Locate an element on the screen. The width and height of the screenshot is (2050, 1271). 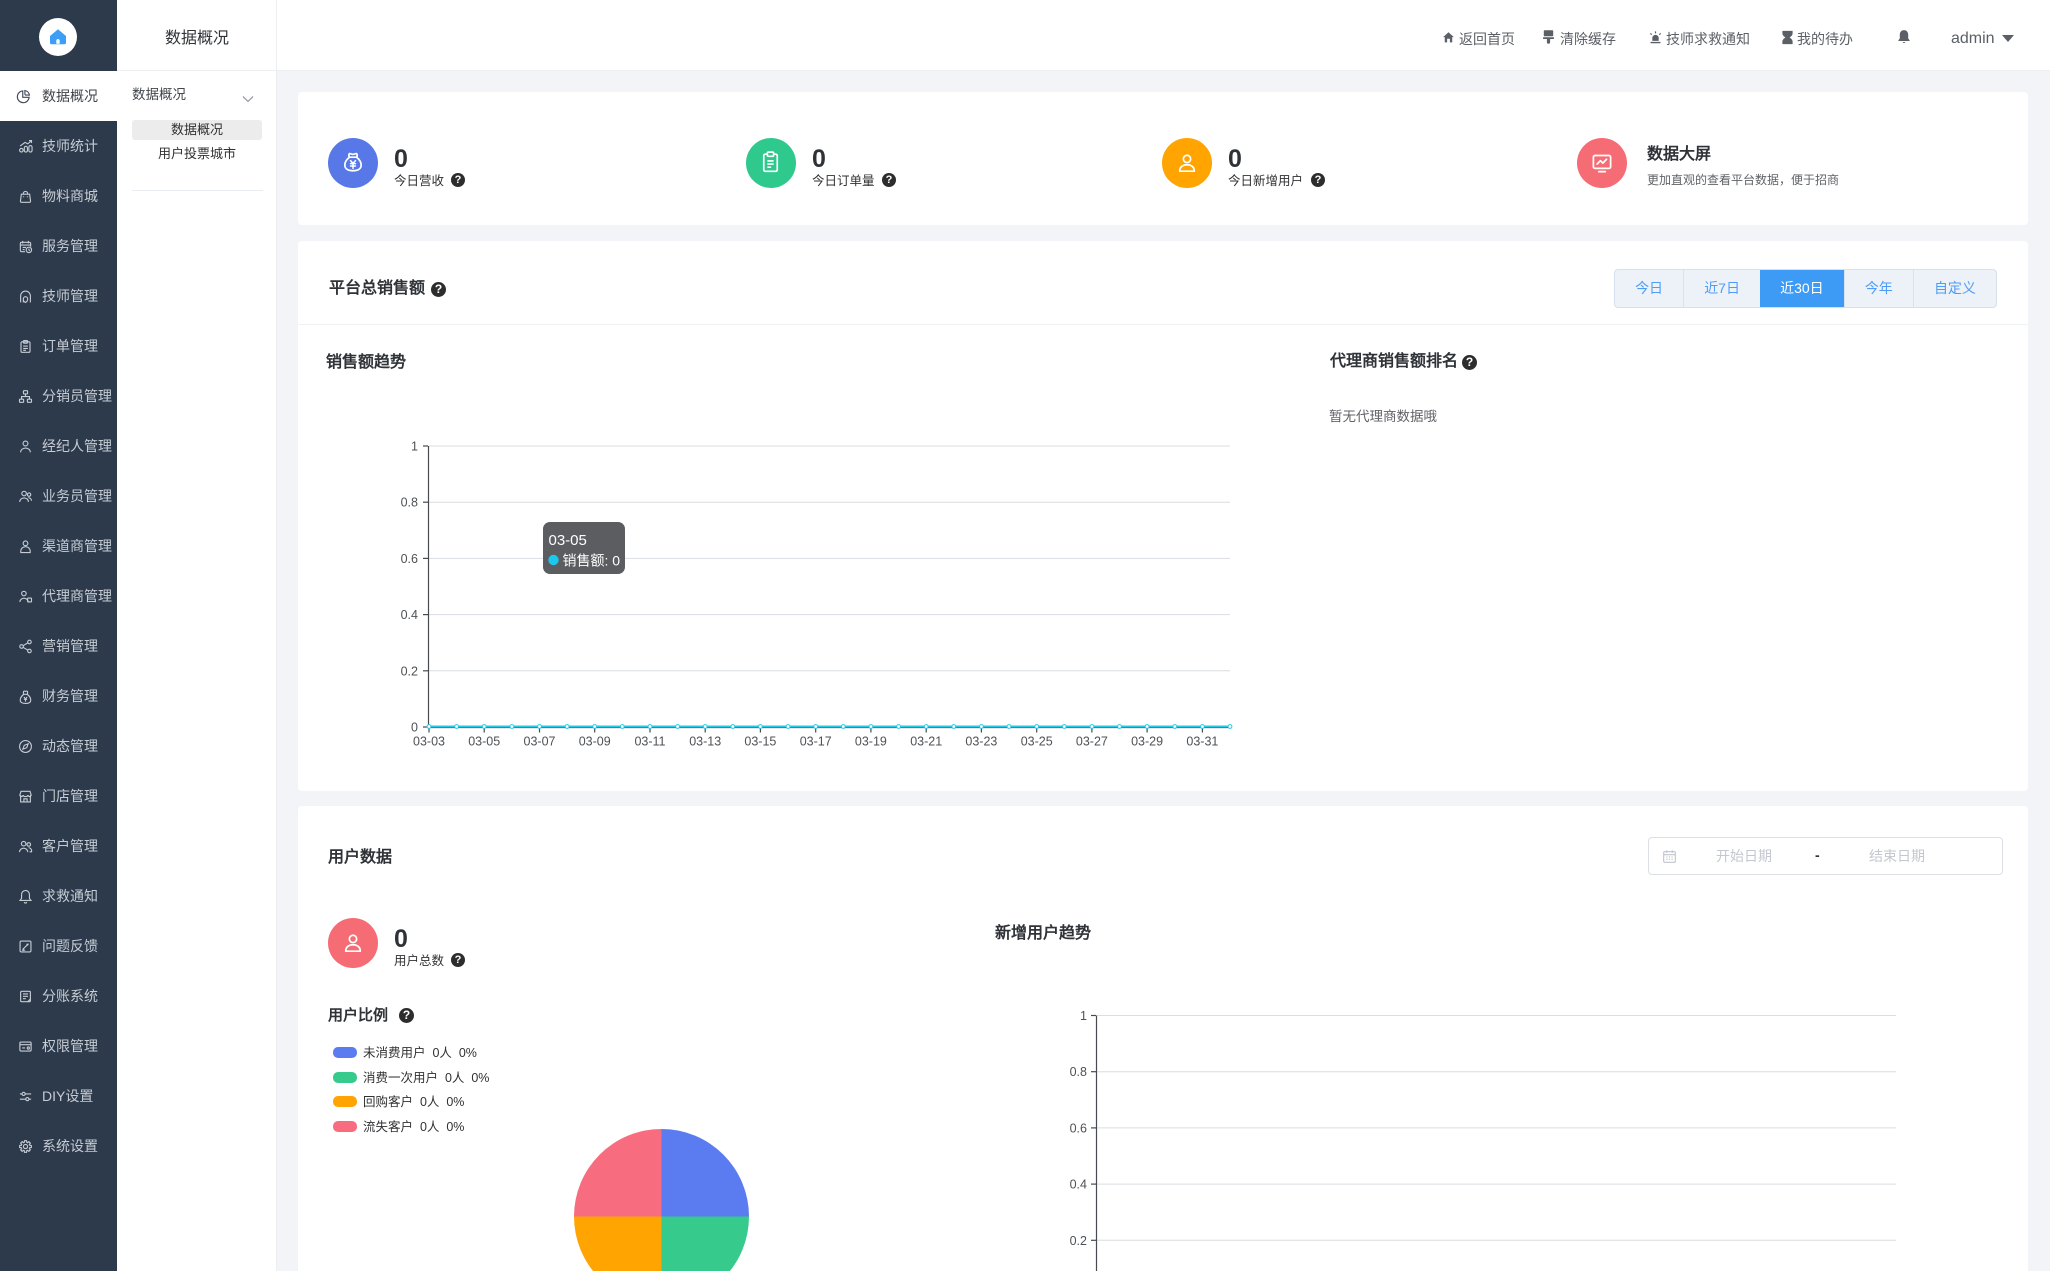
svg-text: 03-31 is located at coordinates (1202, 742).